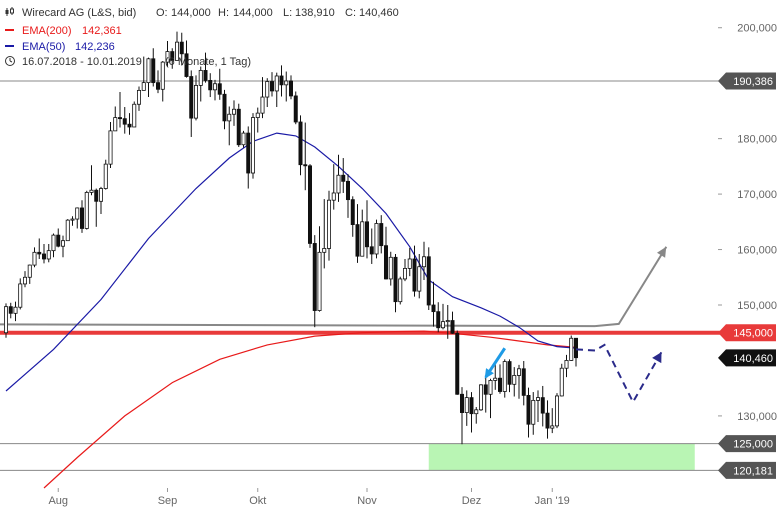 The width and height of the screenshot is (780, 511). Describe the element at coordinates (747, 358) in the screenshot. I see `price-tag: 140,460` at that location.